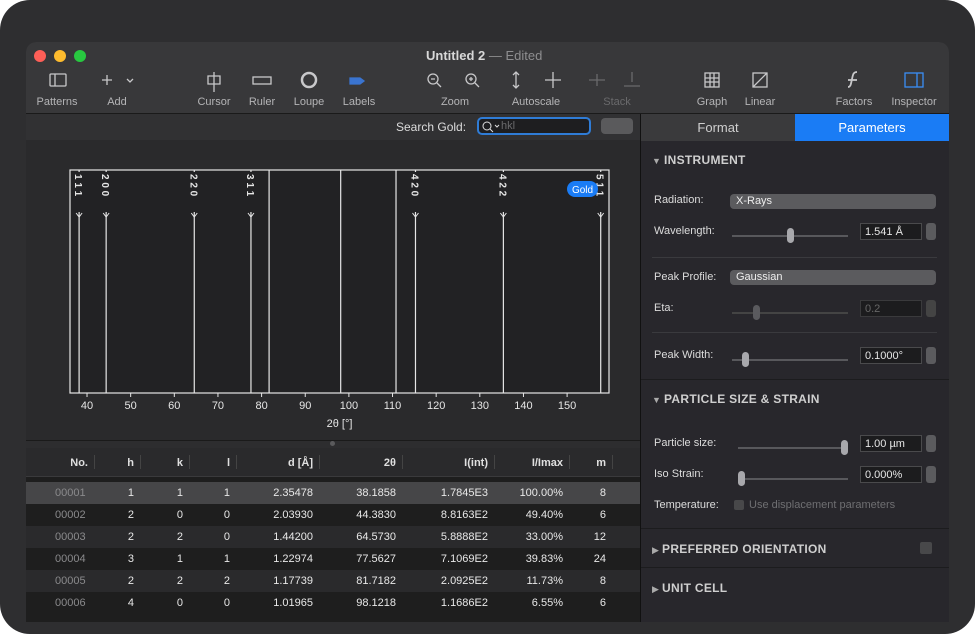  What do you see at coordinates (685, 443) in the screenshot?
I see `field-label: Particle size:` at bounding box center [685, 443].